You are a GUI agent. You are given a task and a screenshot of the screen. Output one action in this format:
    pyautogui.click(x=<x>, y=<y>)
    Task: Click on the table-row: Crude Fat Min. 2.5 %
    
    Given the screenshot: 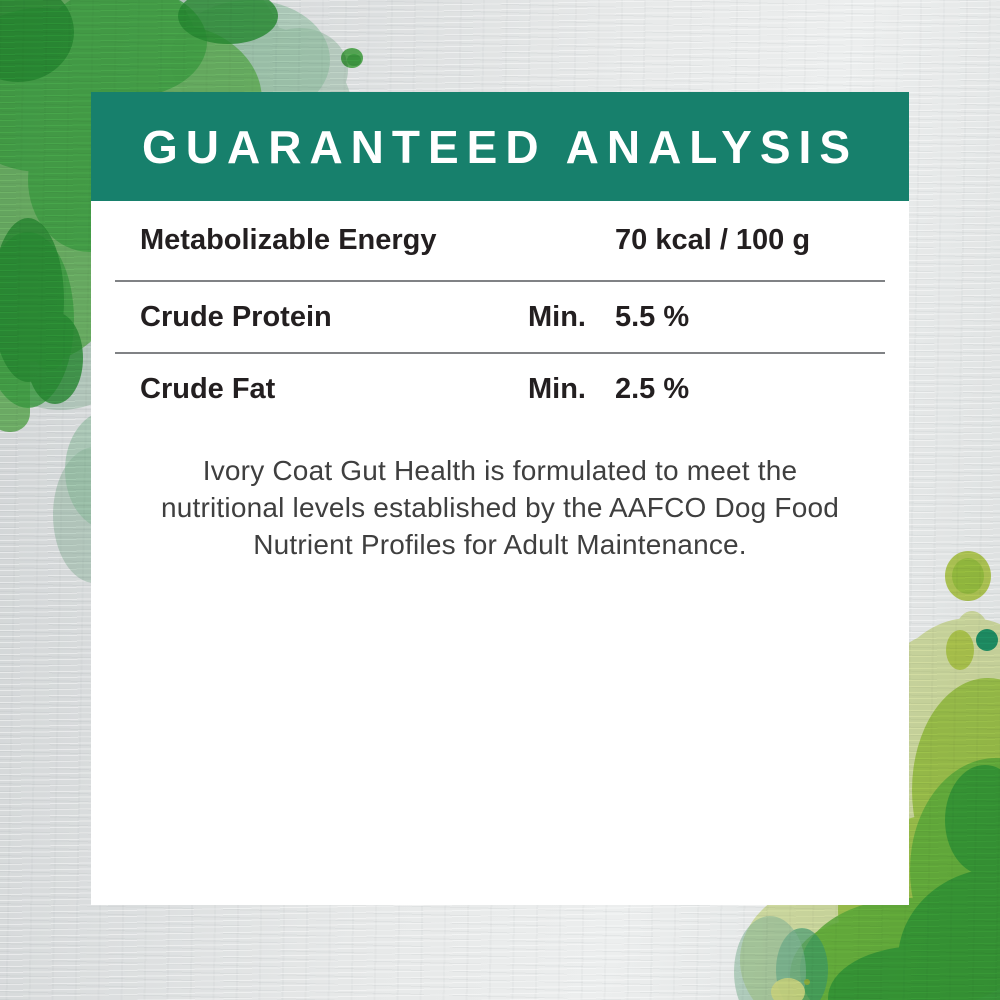 What is the action you would take?
    pyautogui.click(x=500, y=389)
    